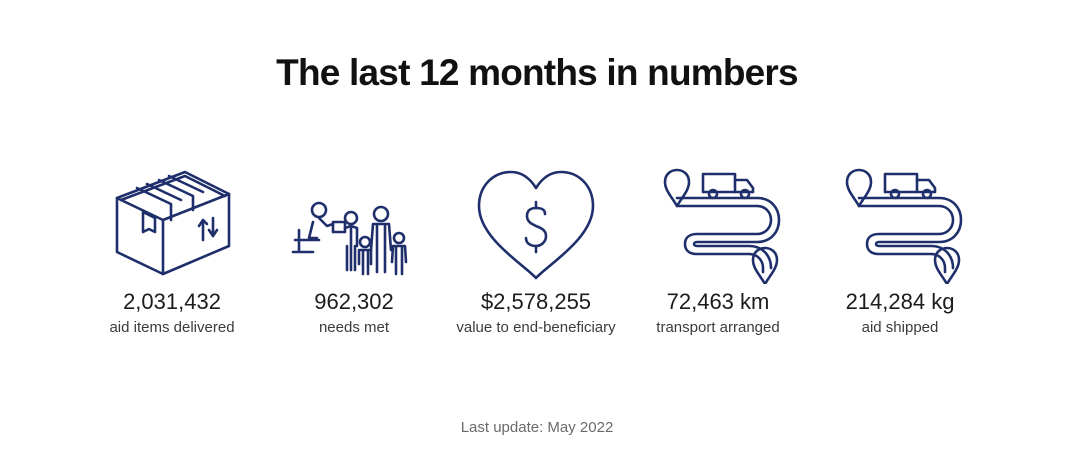 The width and height of the screenshot is (1074, 476). What do you see at coordinates (354, 301) in the screenshot?
I see `stat-value: 962,302` at bounding box center [354, 301].